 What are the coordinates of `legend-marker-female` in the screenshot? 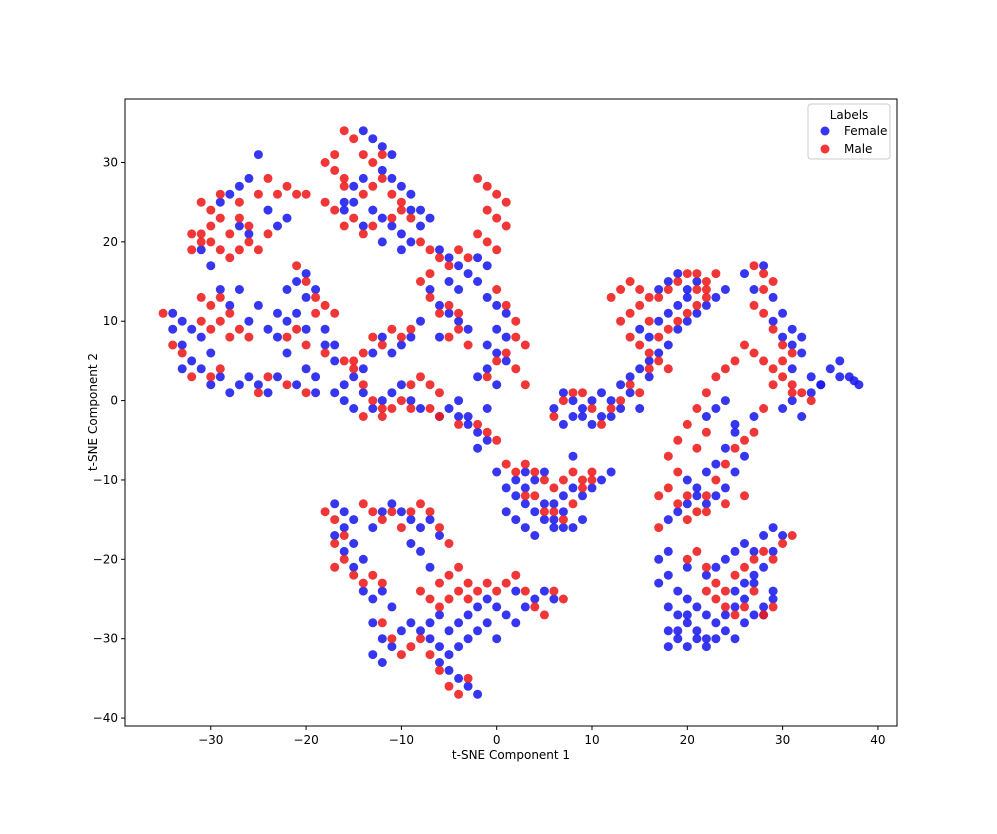 It's located at (825, 131).